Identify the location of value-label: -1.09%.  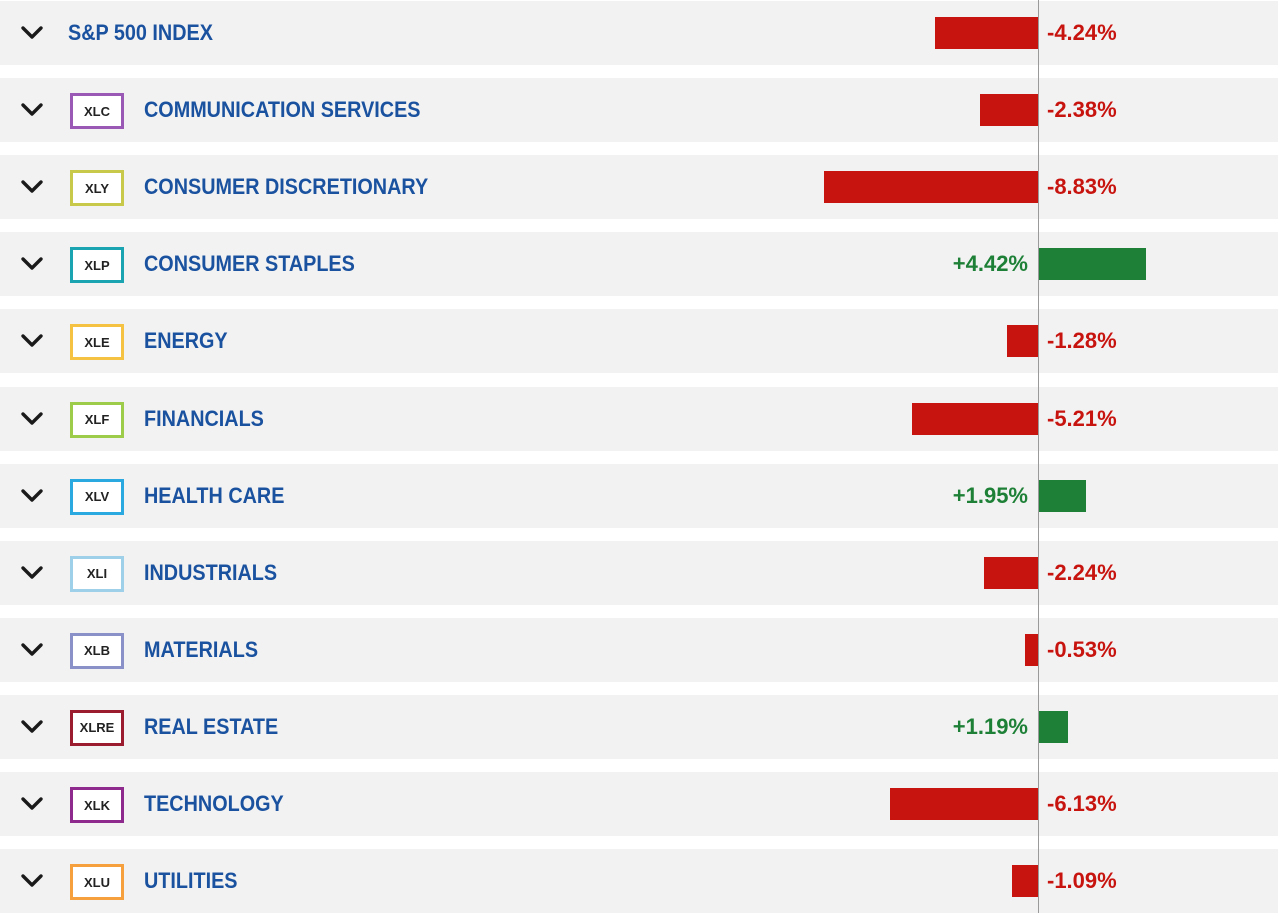
(1082, 881).